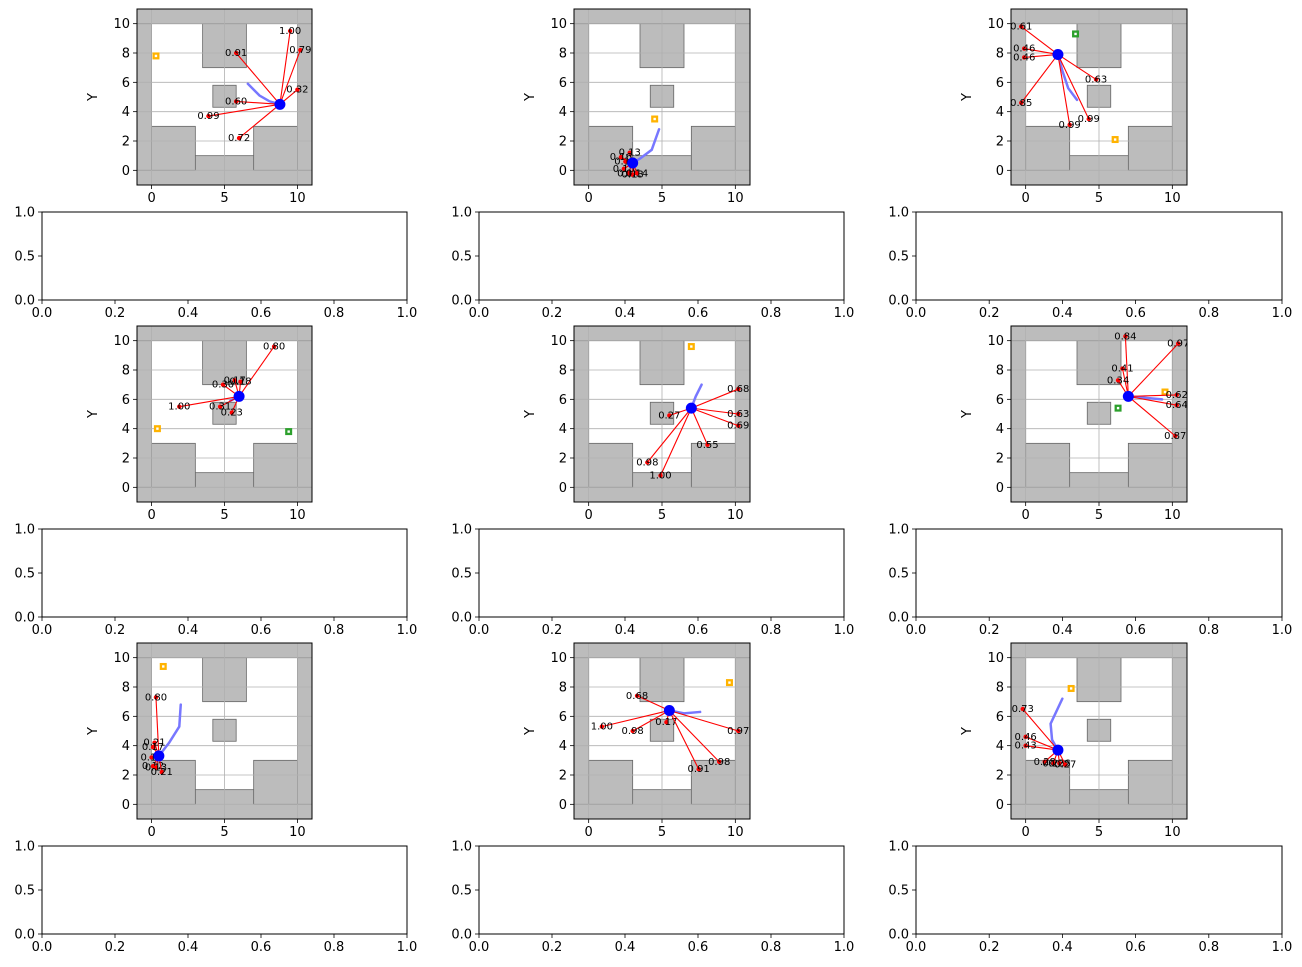  I want to click on ray-value-label: 0.85, so click(1021, 103).